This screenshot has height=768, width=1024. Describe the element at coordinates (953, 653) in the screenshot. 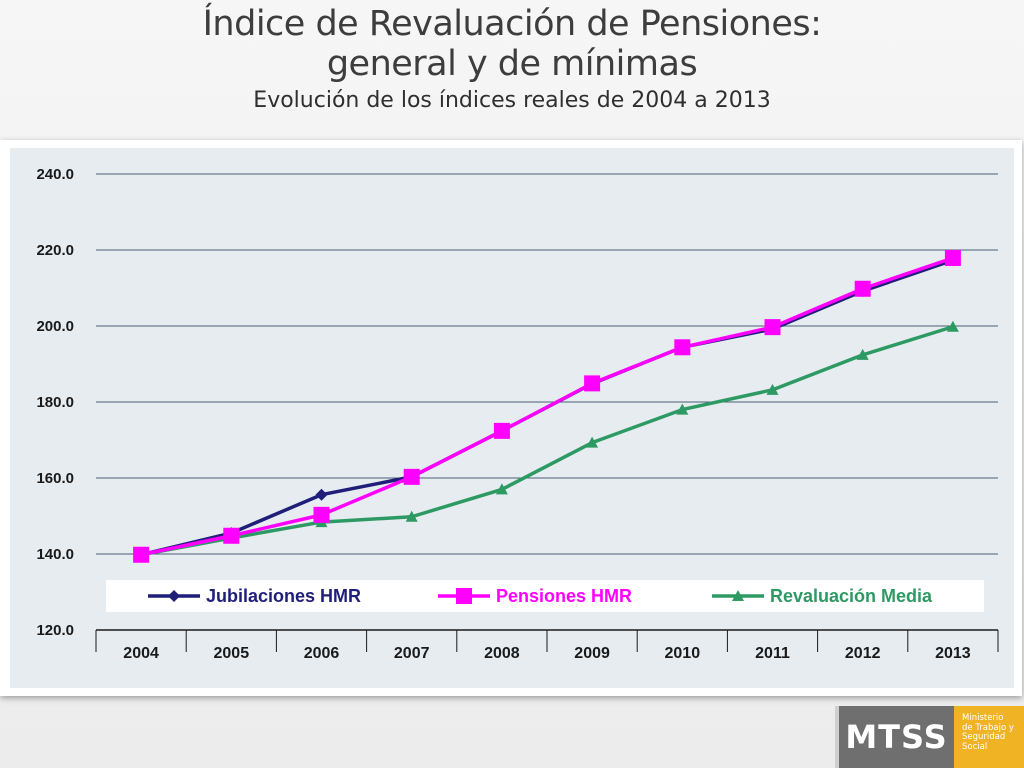

I see `x-tick-label: 2013` at that location.